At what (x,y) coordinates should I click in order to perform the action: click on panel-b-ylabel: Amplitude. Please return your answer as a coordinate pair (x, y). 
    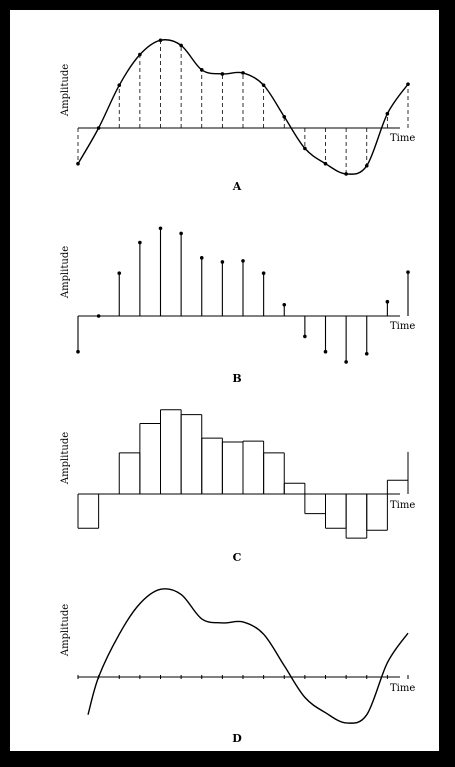
    Looking at the image, I should click on (65, 272).